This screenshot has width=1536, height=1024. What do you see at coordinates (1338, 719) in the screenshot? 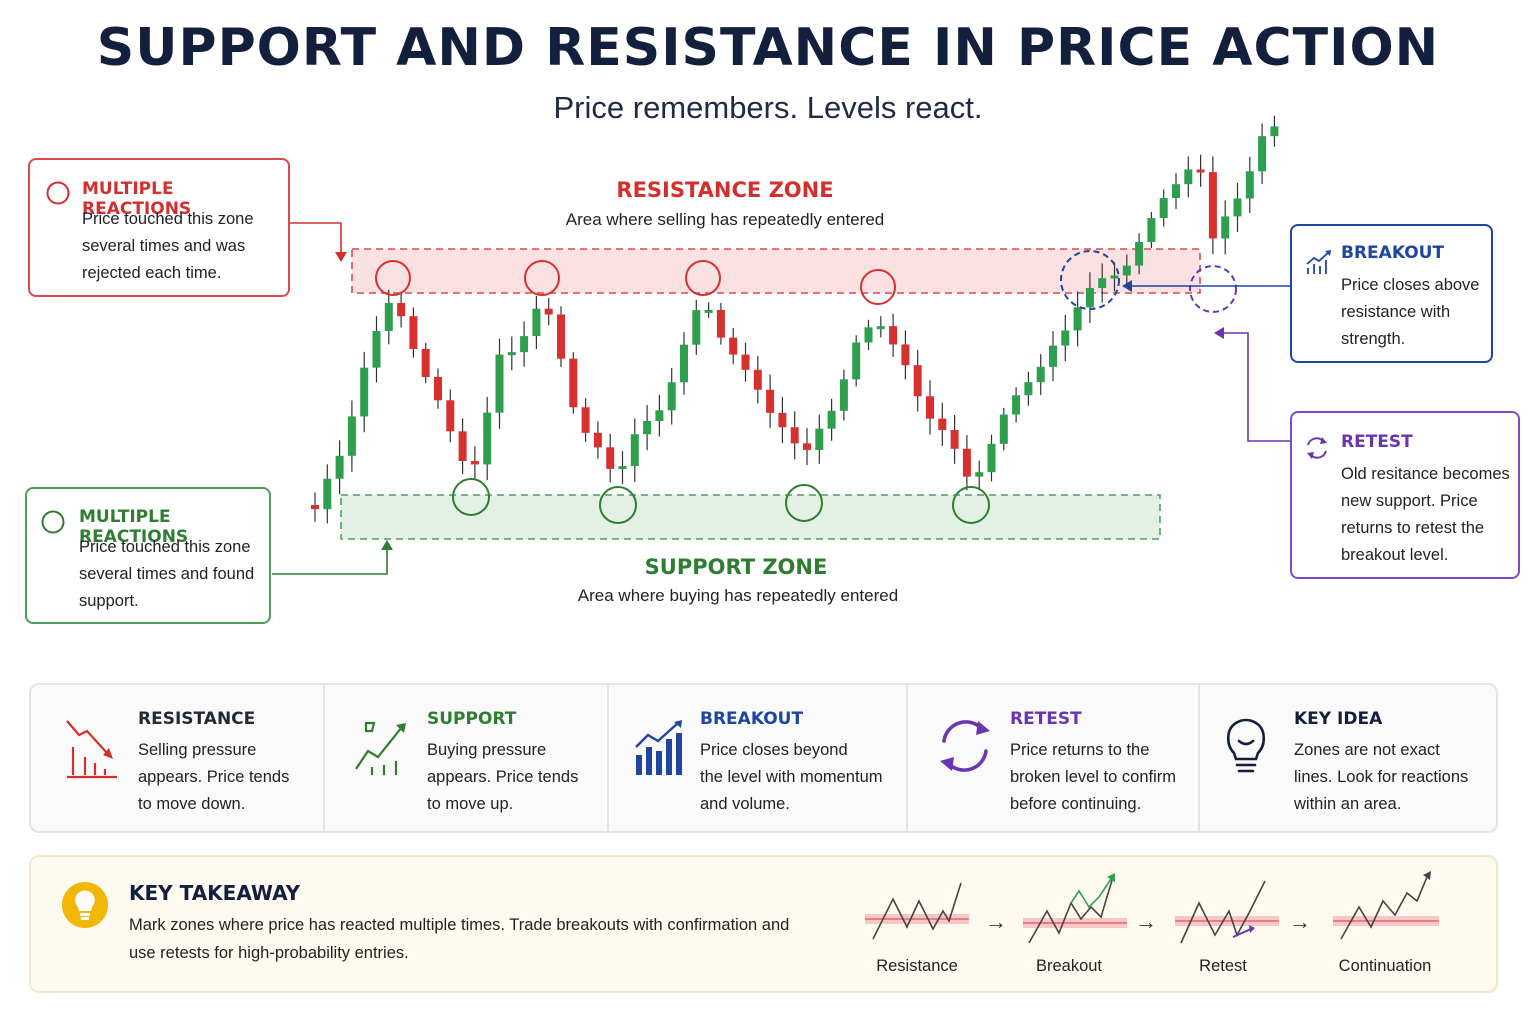
I see `legend-title: KEY IDEA` at bounding box center [1338, 719].